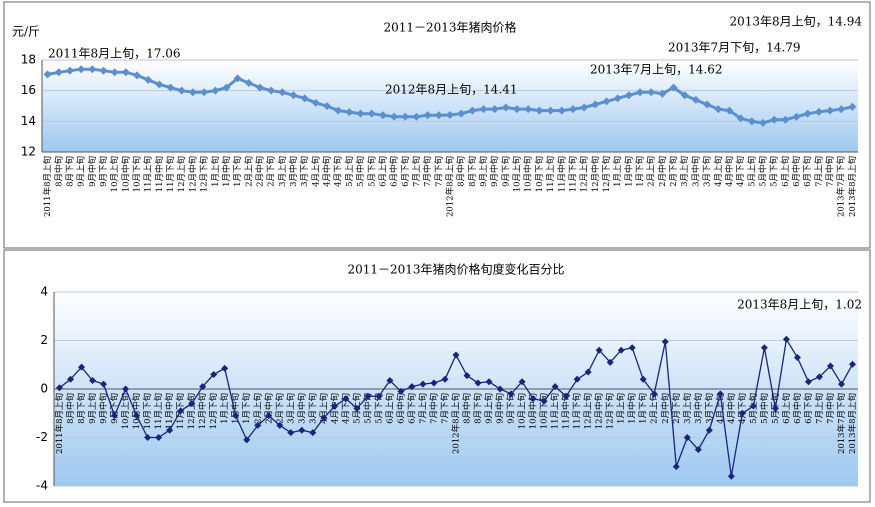  Describe the element at coordinates (136, 411) in the screenshot. I see `x-tick-label: 10月中旬` at that location.